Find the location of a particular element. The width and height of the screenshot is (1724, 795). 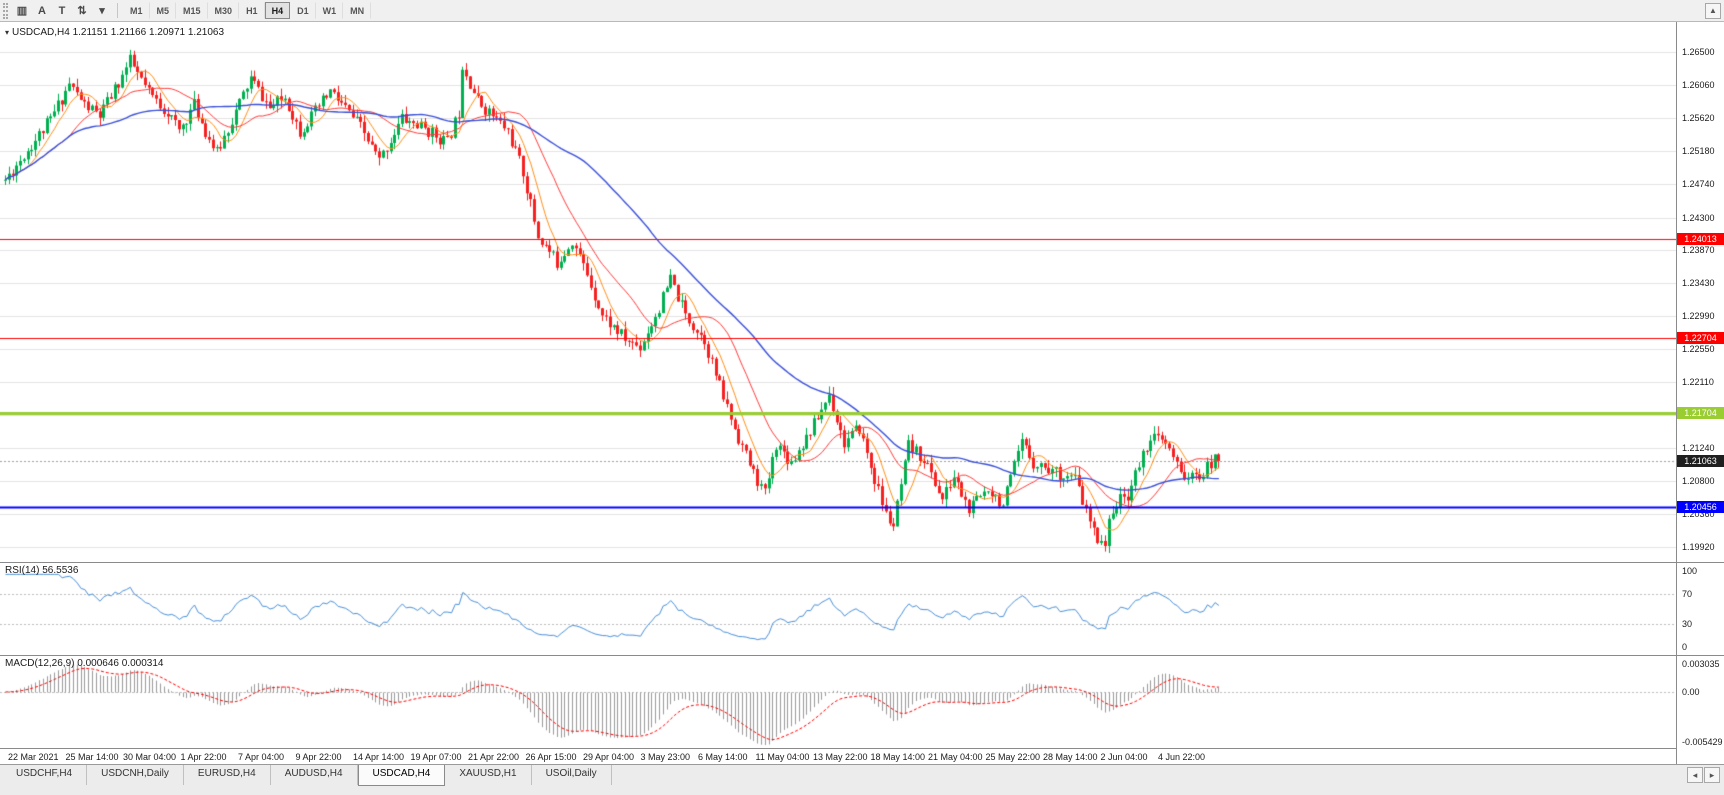

axis-tick: 0.00 is located at coordinates (1691, 691).